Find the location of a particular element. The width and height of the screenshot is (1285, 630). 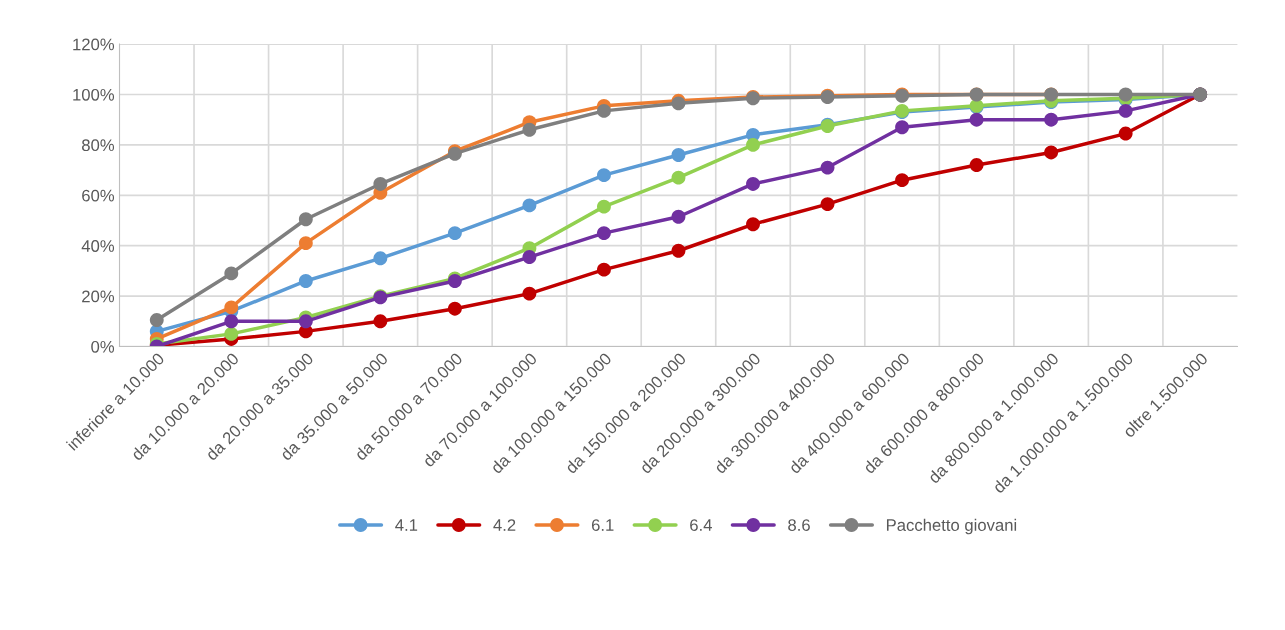

y-tick-label: 80% is located at coordinates (98, 145).